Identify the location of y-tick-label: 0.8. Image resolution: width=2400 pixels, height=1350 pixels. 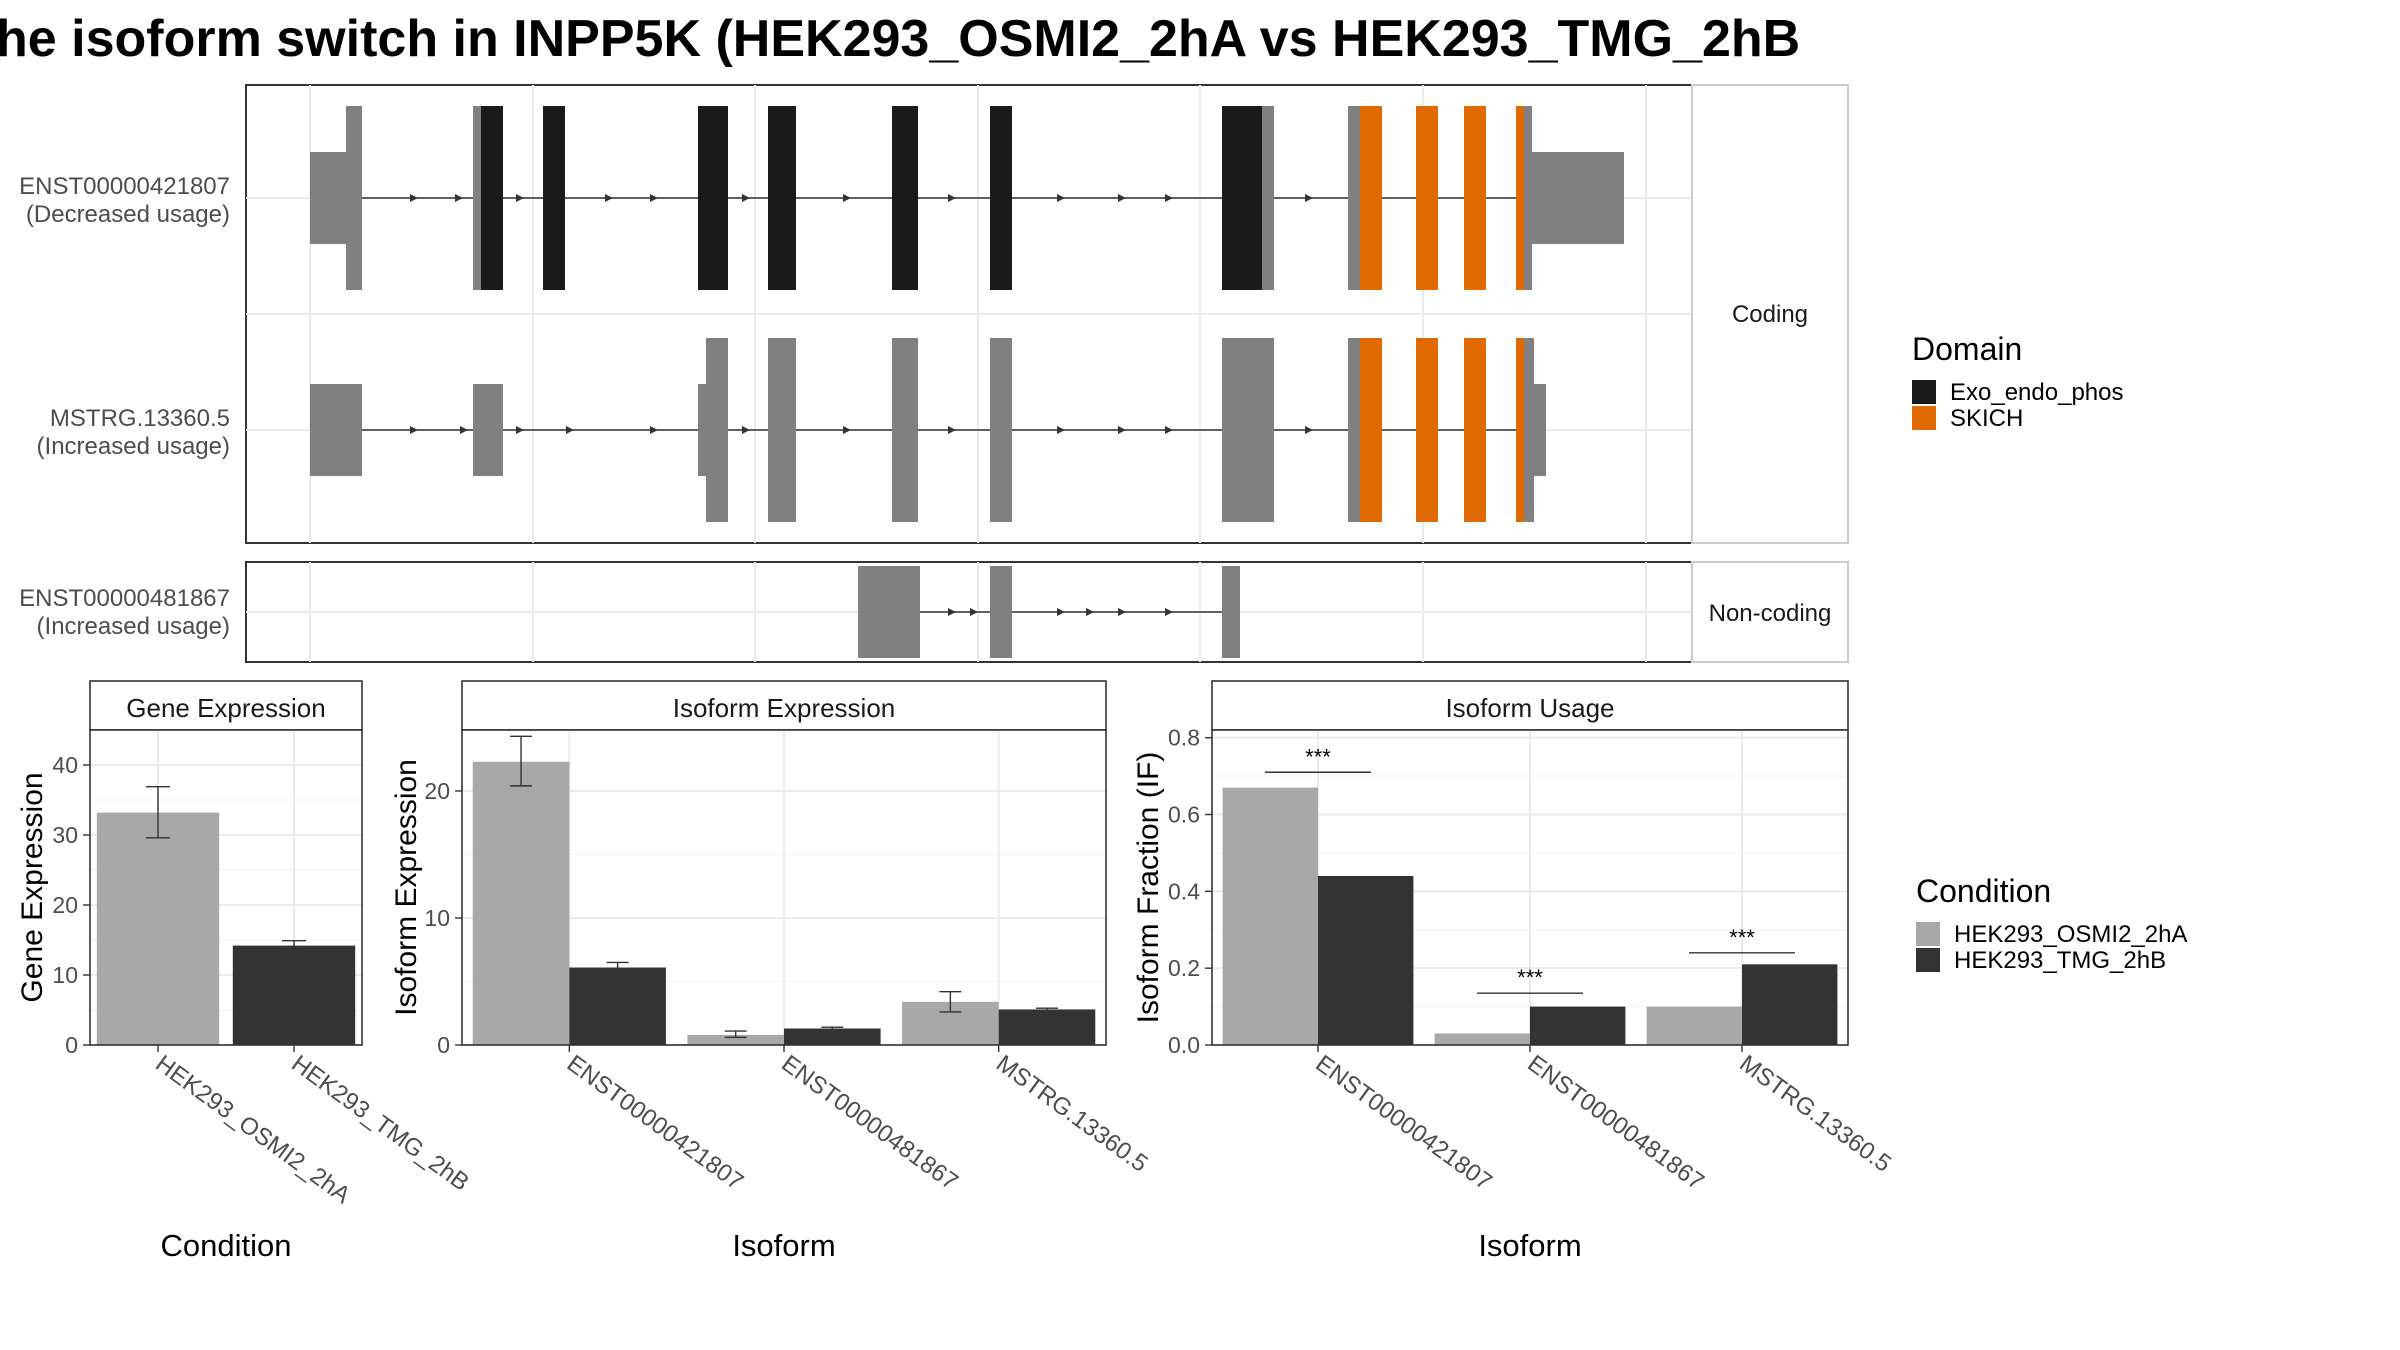
(1184, 738).